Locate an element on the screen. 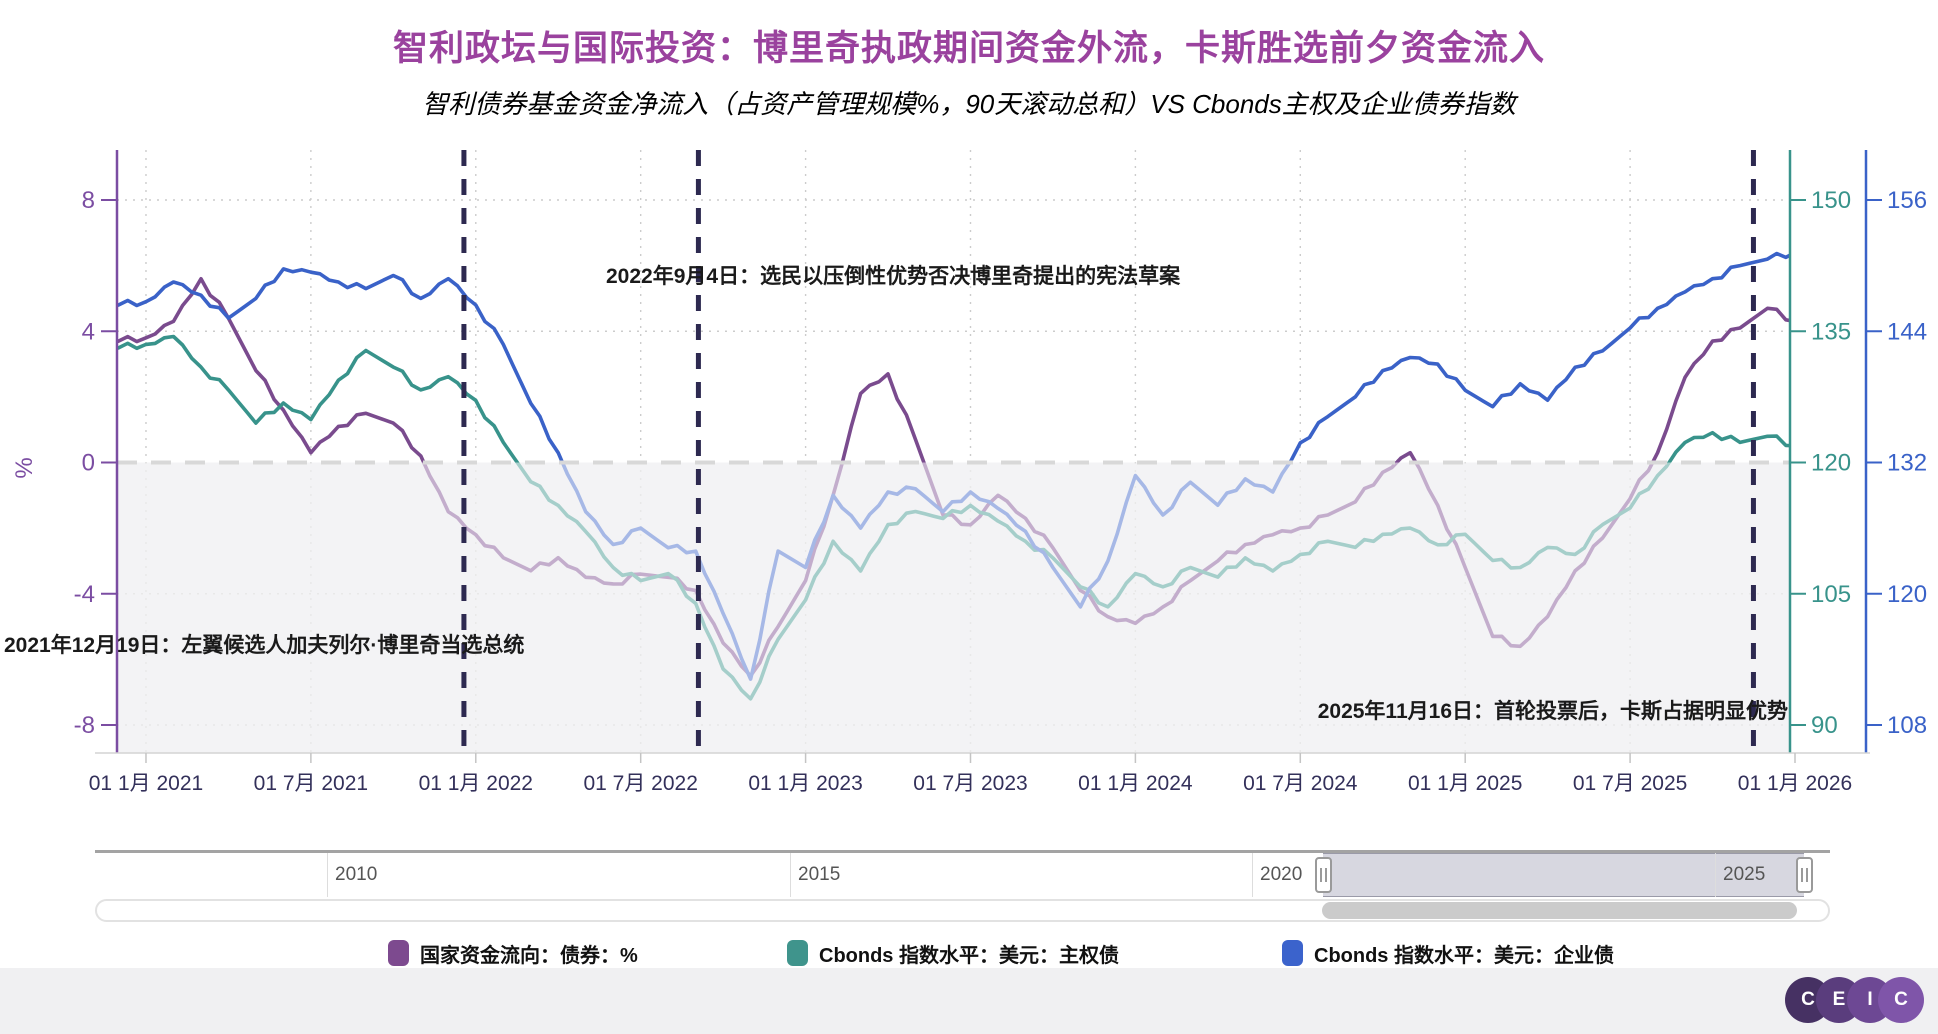  legend-item-1: Cbonds 指数水平：美元：主权债 is located at coordinates (953, 953).